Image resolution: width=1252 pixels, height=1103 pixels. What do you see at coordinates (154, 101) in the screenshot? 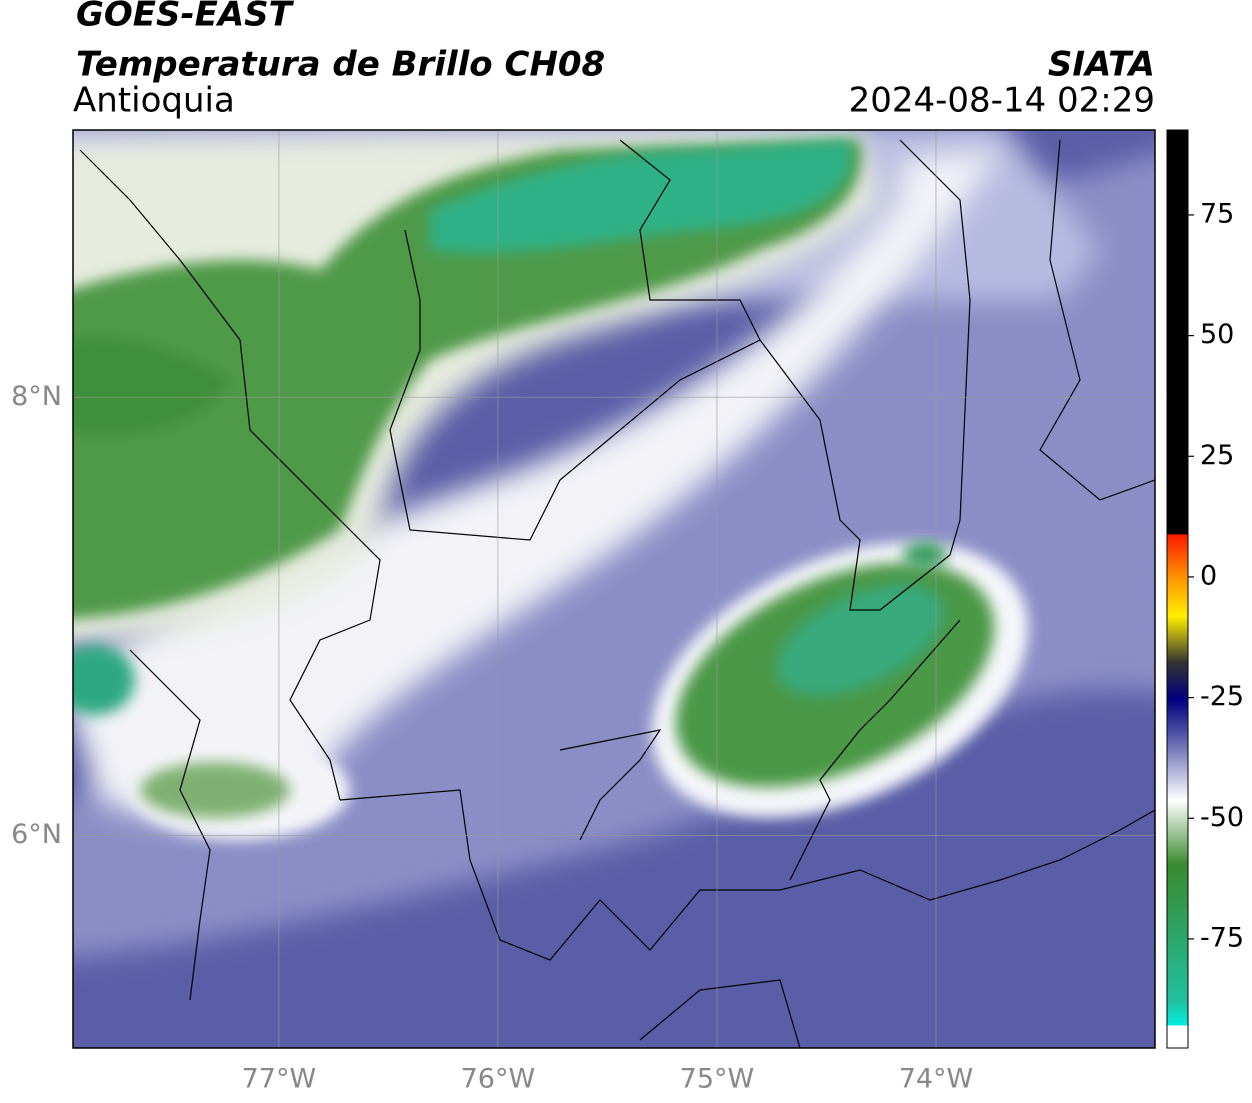
I see `region: Antioquia` at bounding box center [154, 101].